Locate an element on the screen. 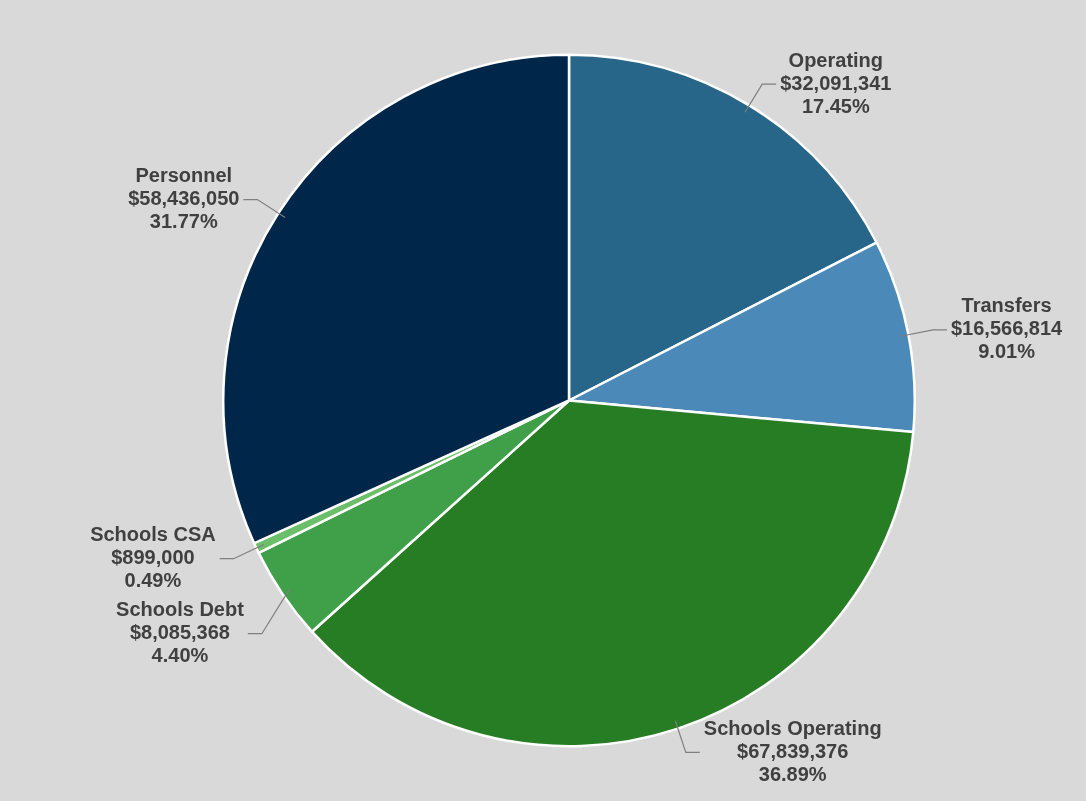 The image size is (1086, 801). data-label: $58,436,050 31.77% is located at coordinates (184, 210).